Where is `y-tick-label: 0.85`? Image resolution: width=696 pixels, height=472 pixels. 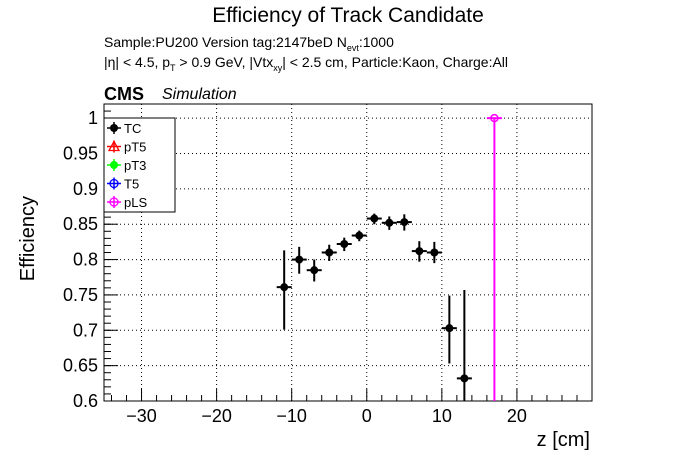 y-tick-label: 0.85 is located at coordinates (80, 224).